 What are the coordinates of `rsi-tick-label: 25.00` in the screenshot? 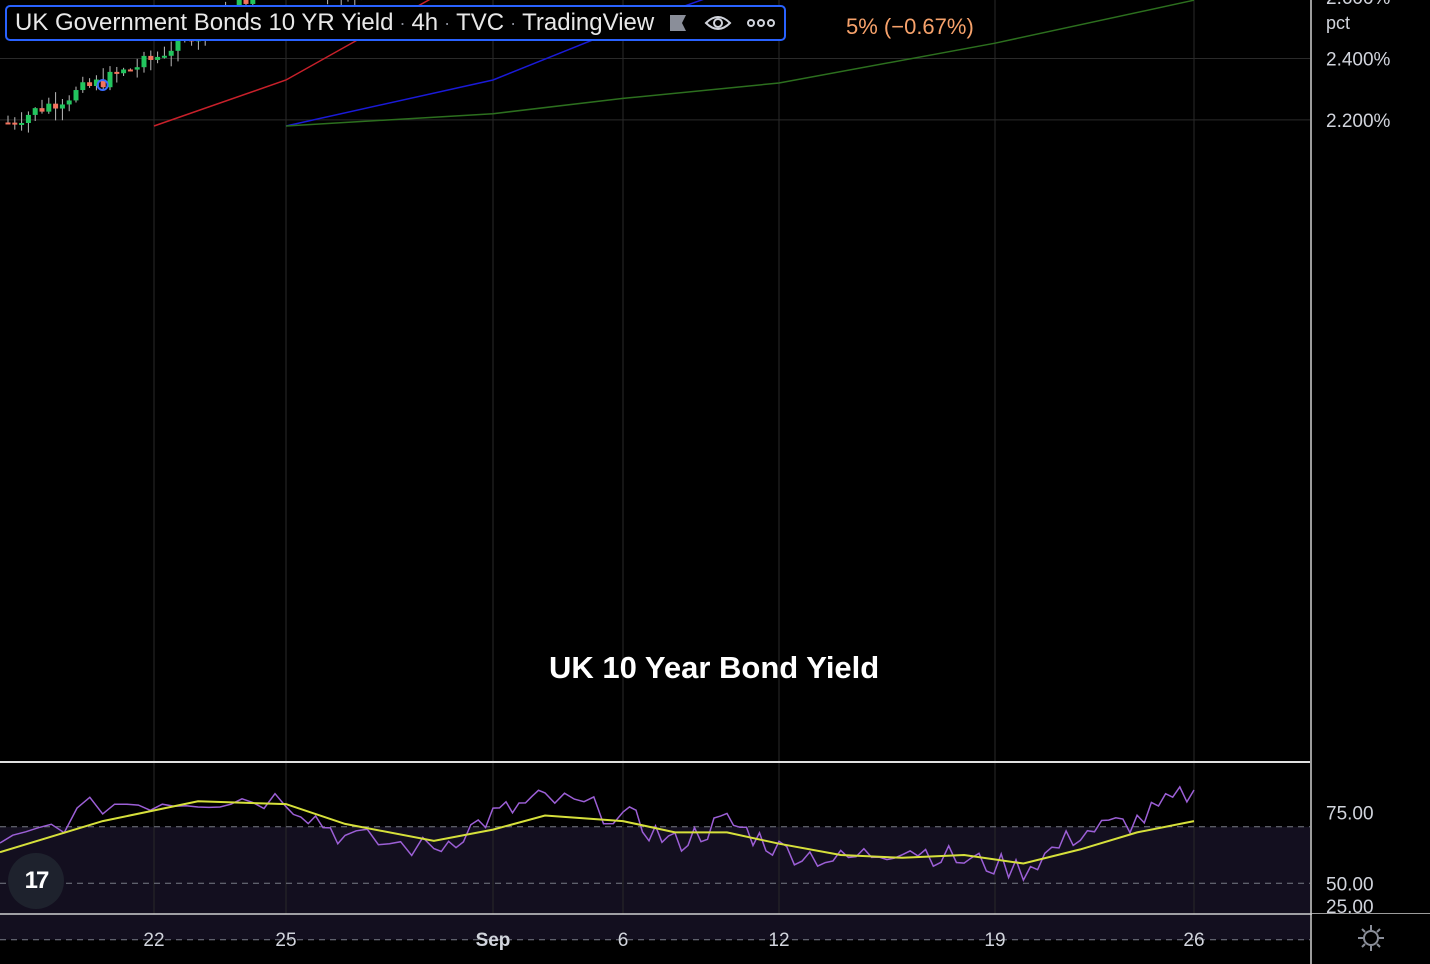 It's located at (1350, 907).